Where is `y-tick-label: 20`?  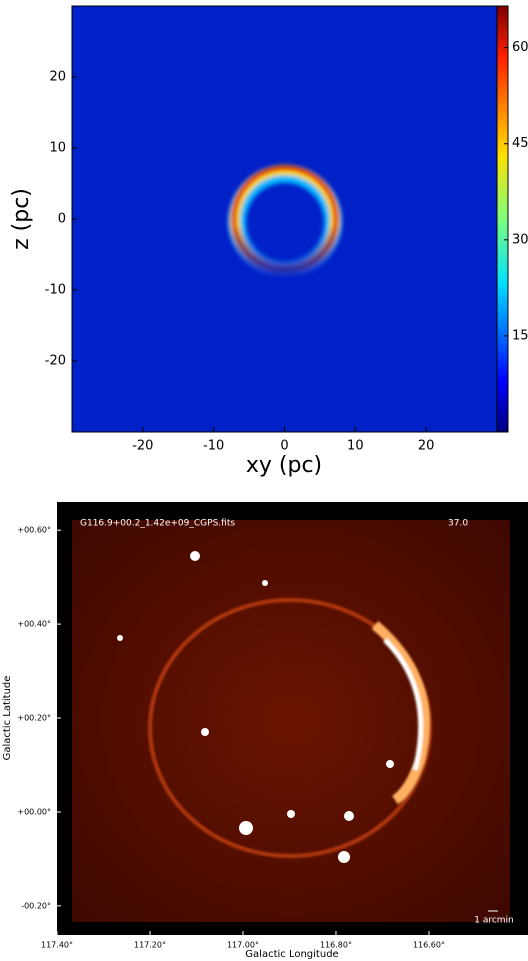 y-tick-label: 20 is located at coordinates (57, 77).